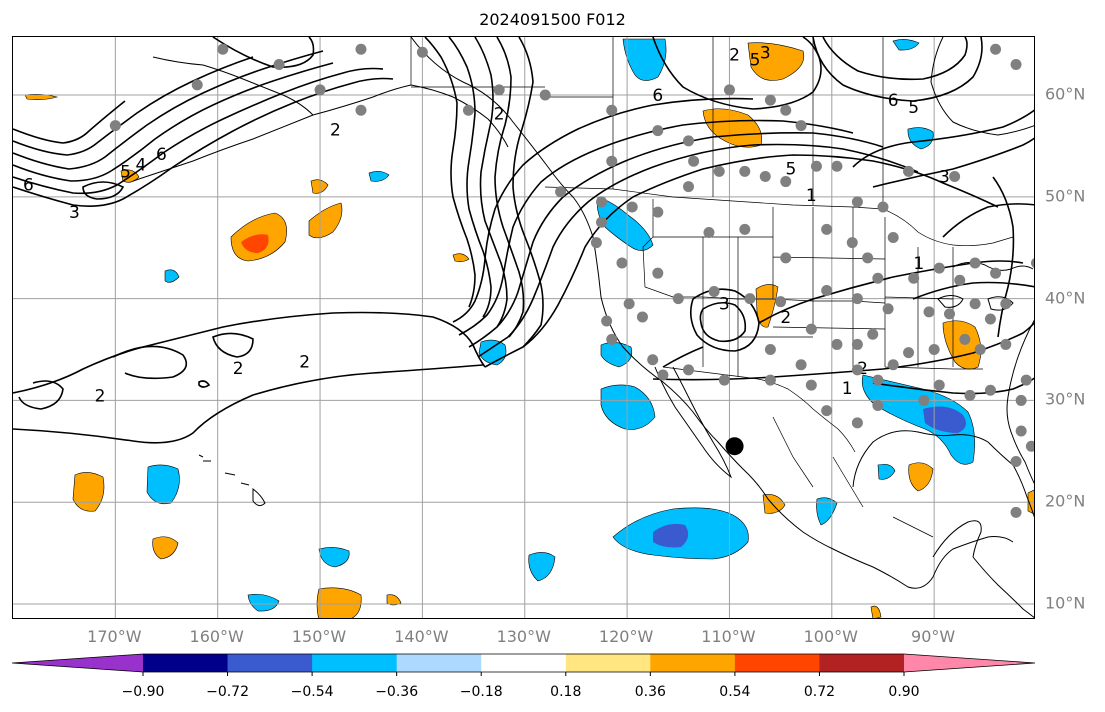 The width and height of the screenshot is (1105, 712). I want to click on longitude-label: 120°W, so click(626, 636).